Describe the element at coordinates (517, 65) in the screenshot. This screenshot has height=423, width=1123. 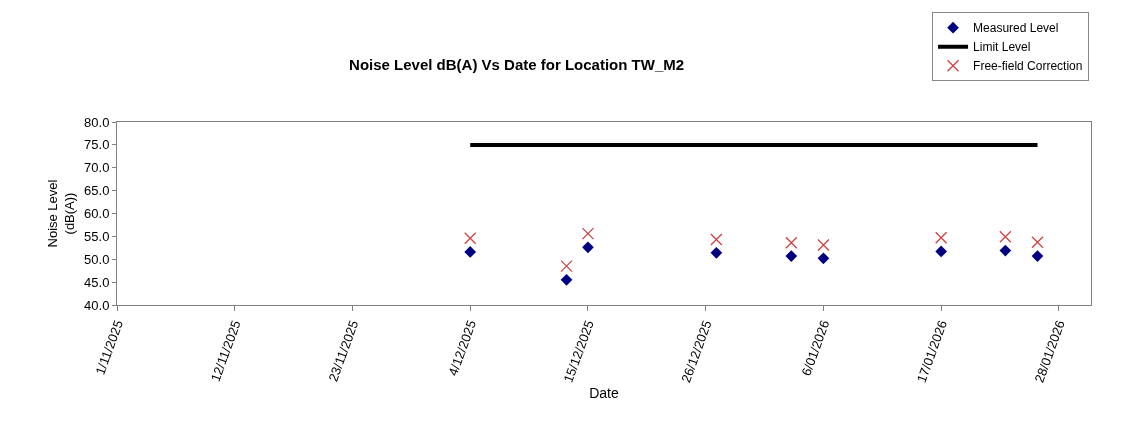
I see `chart-title: Noise Level dB(A) Vs Date for Location TW_M2` at that location.